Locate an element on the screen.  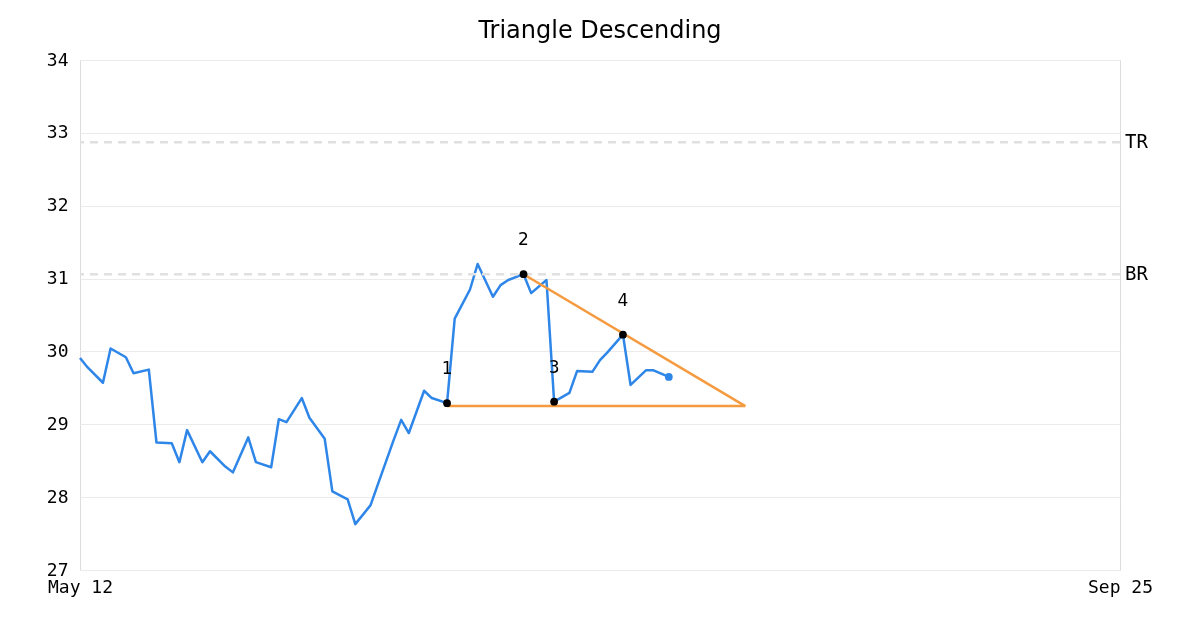
y-tick-label: 34 is located at coordinates (57, 59).